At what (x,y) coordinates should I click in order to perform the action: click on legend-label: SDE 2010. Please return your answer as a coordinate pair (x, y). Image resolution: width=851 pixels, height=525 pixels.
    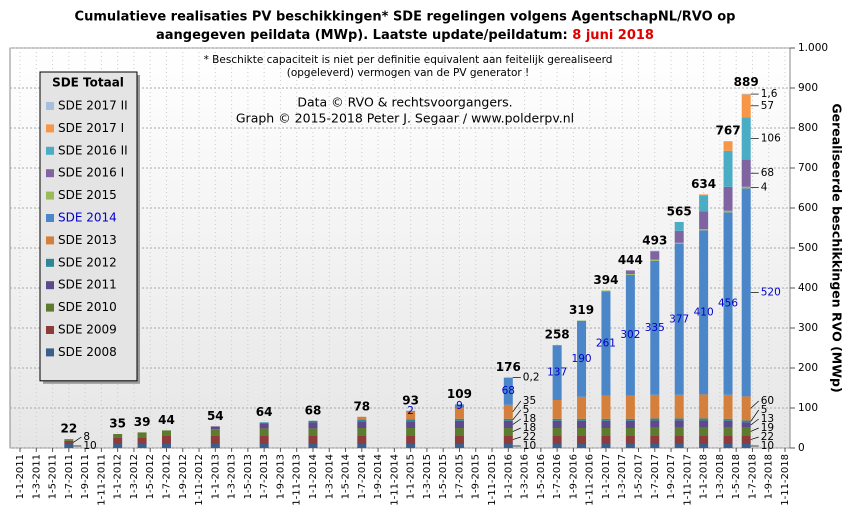
    Looking at the image, I should click on (87, 307).